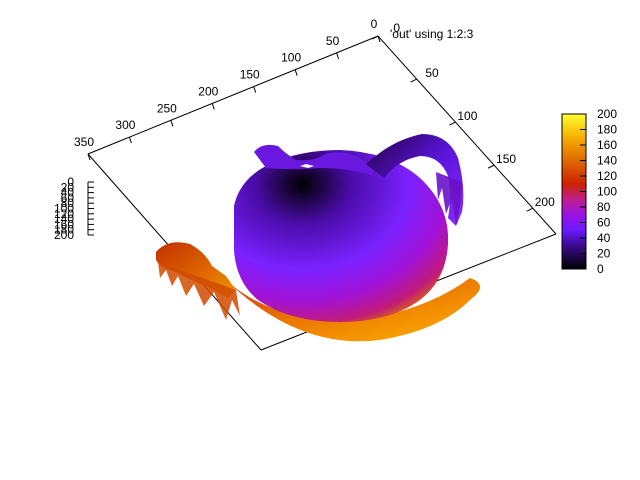 This screenshot has height=480, width=640. I want to click on y-tick-label: 300, so click(125, 125).